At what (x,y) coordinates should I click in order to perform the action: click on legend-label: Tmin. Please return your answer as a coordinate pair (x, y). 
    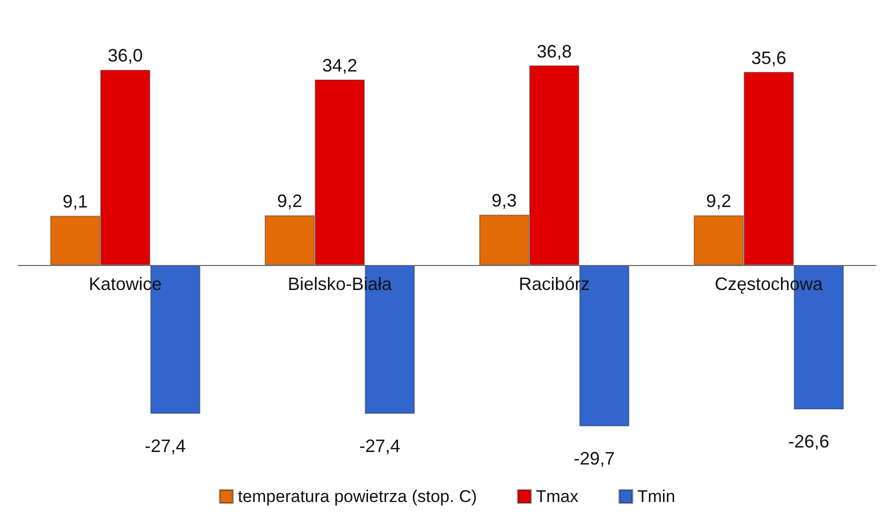
    Looking at the image, I should click on (656, 496).